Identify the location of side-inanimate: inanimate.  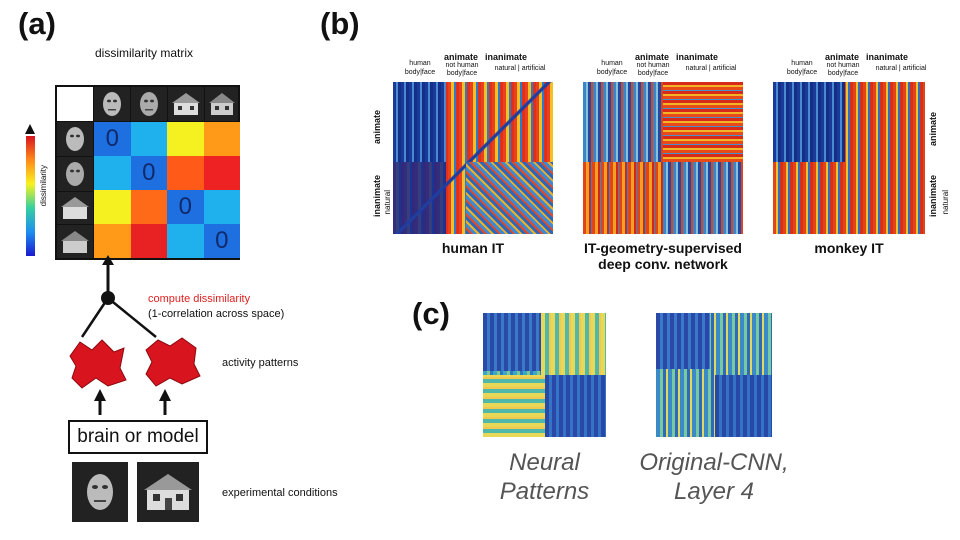
(377, 196).